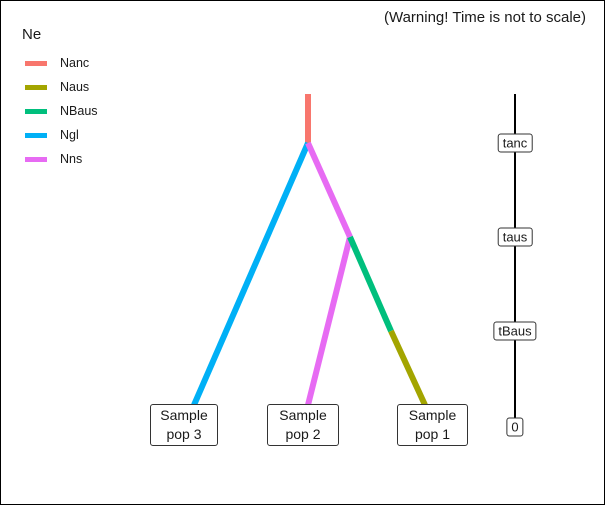 The width and height of the screenshot is (605, 505). Describe the element at coordinates (370, 284) in the screenshot. I see `branch-nbaus` at that location.